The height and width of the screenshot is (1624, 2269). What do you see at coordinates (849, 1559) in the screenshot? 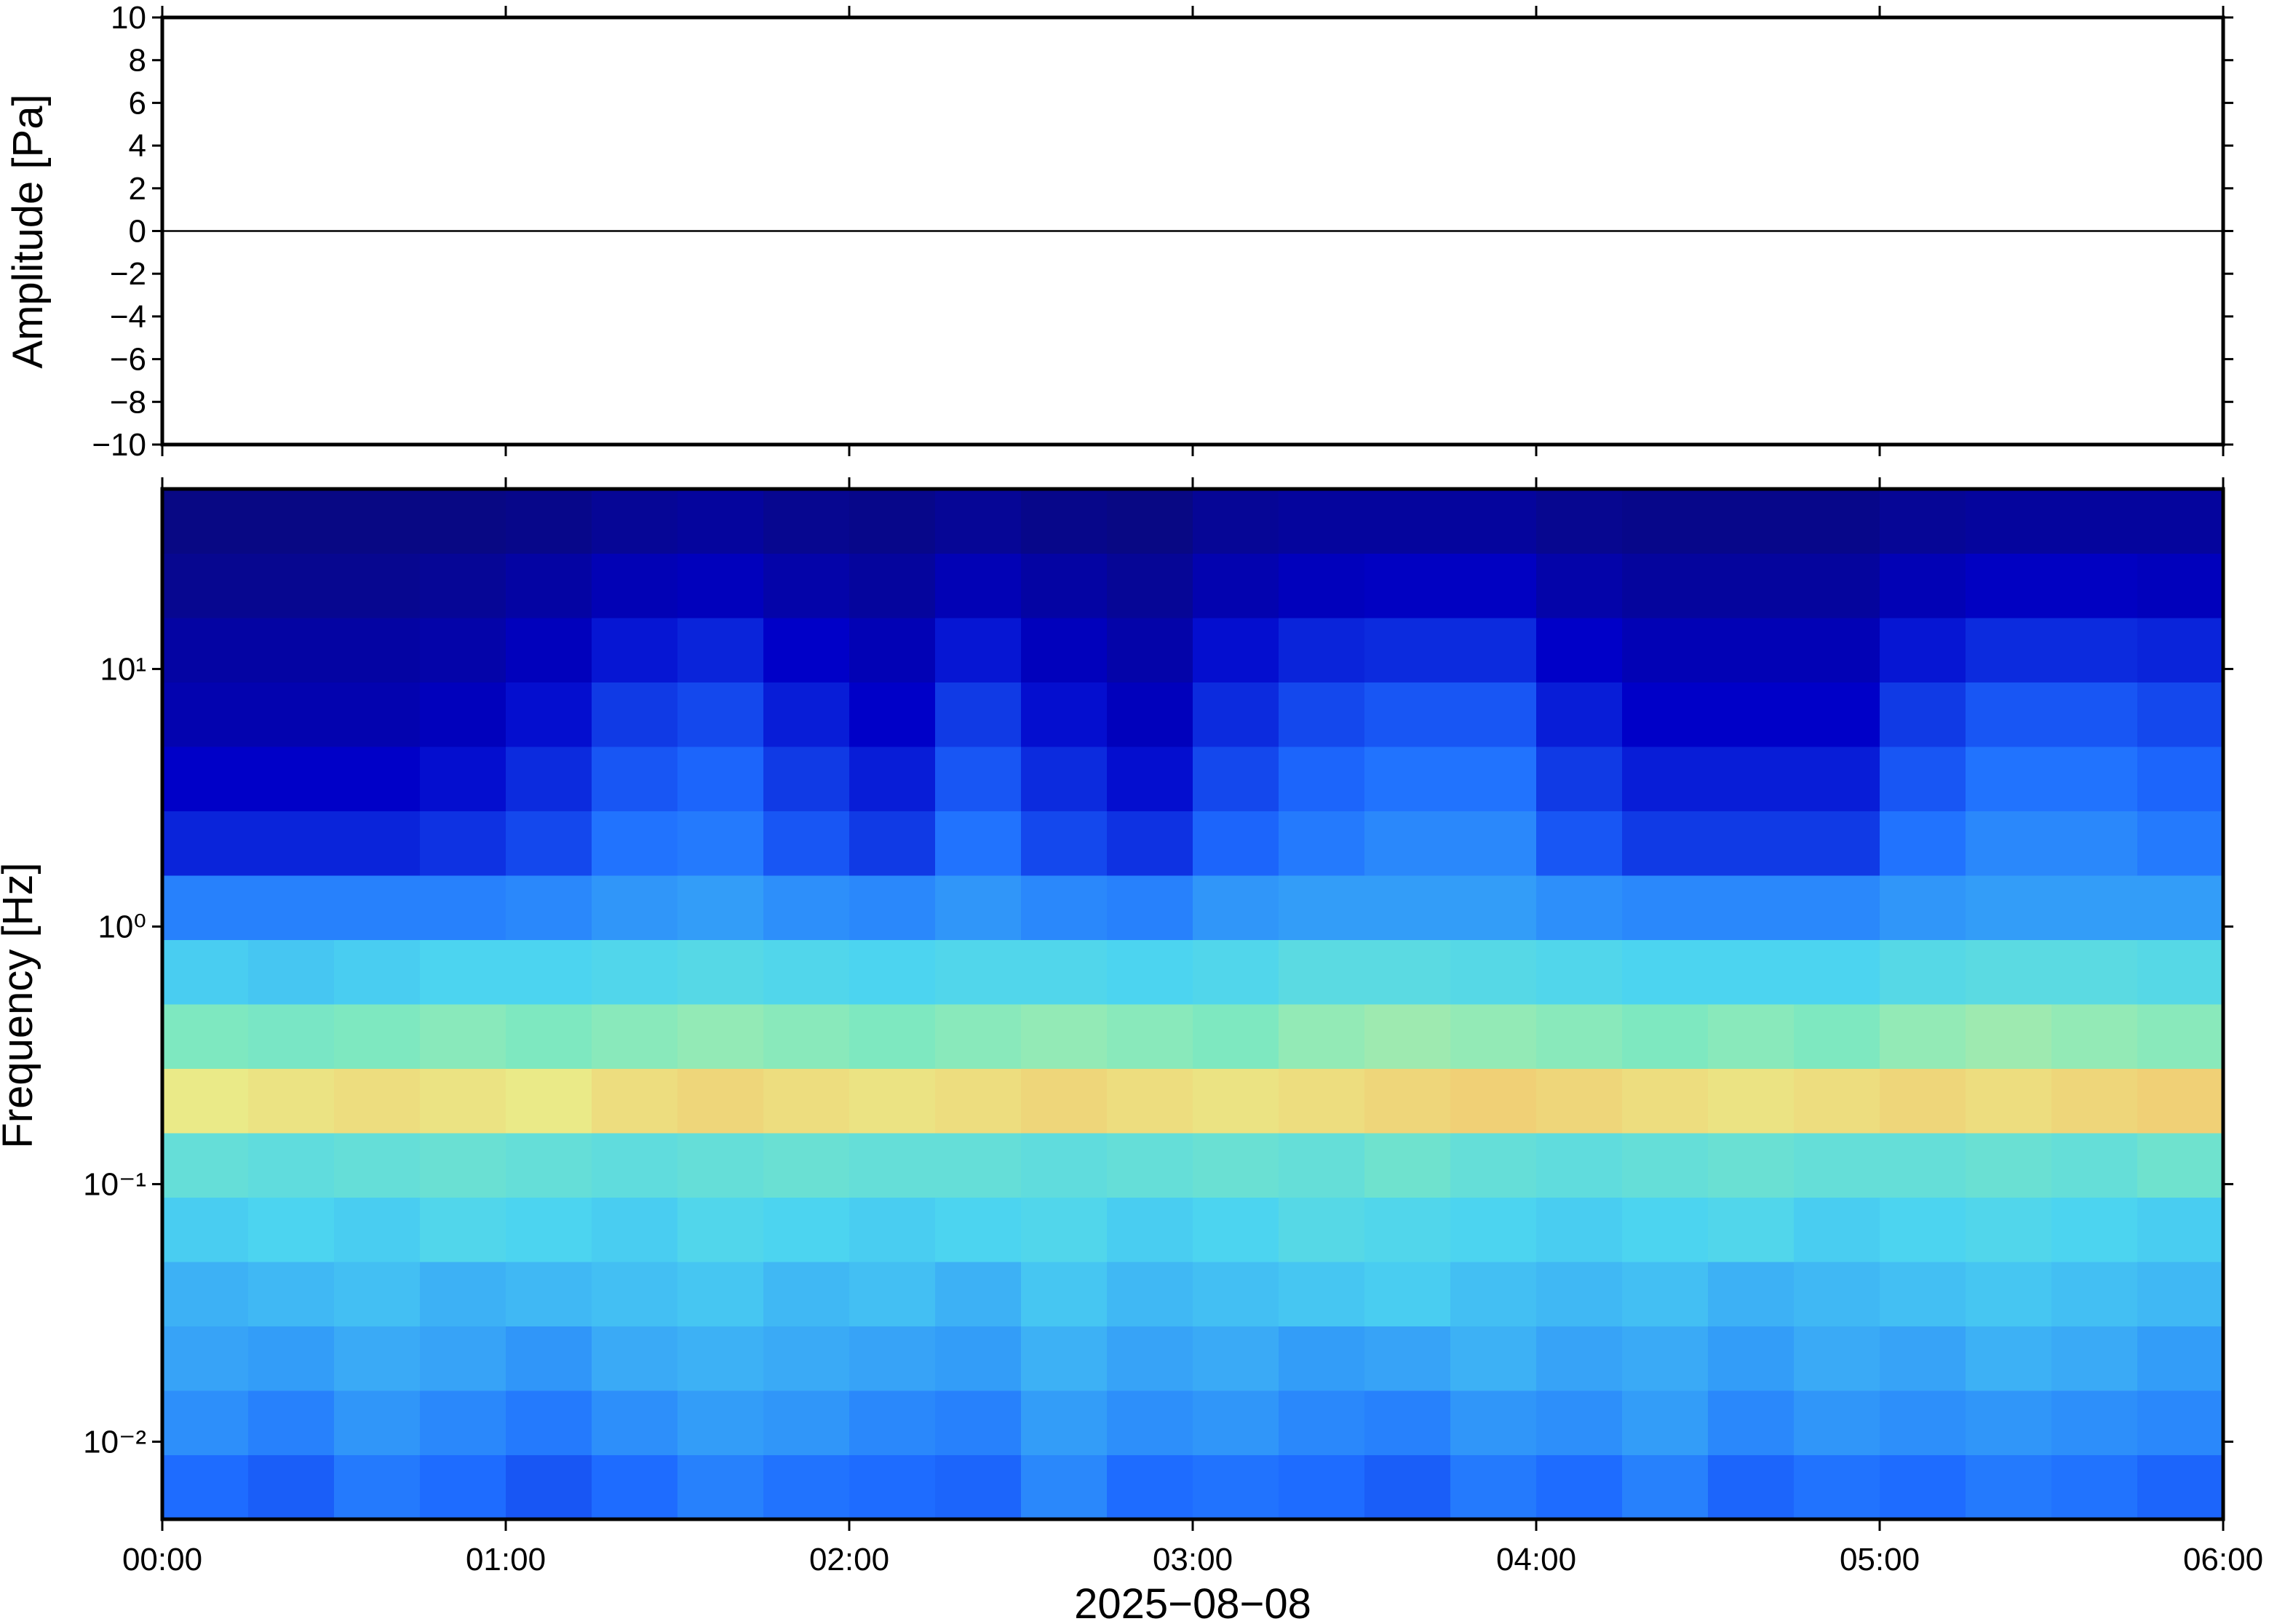
I see `x-tick-label: 02:00` at bounding box center [849, 1559].